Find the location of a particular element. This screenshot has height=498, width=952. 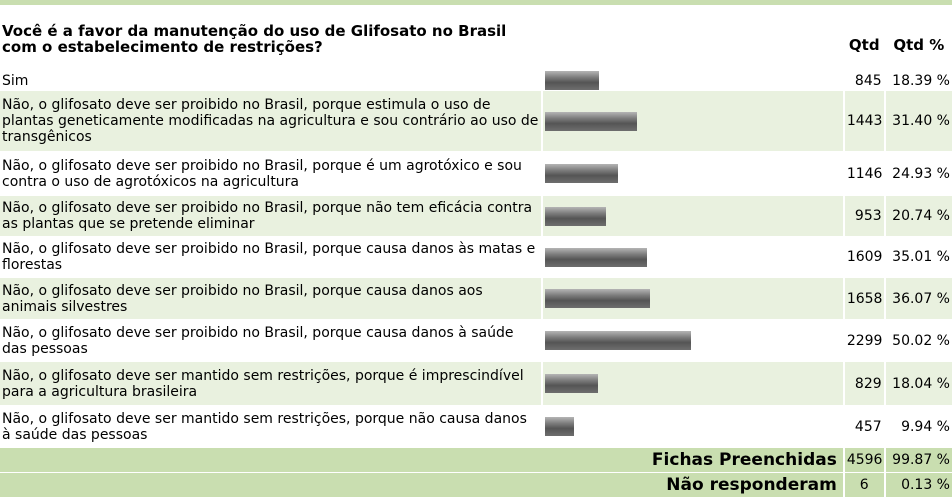

footer-count: 6 is located at coordinates (864, 485).